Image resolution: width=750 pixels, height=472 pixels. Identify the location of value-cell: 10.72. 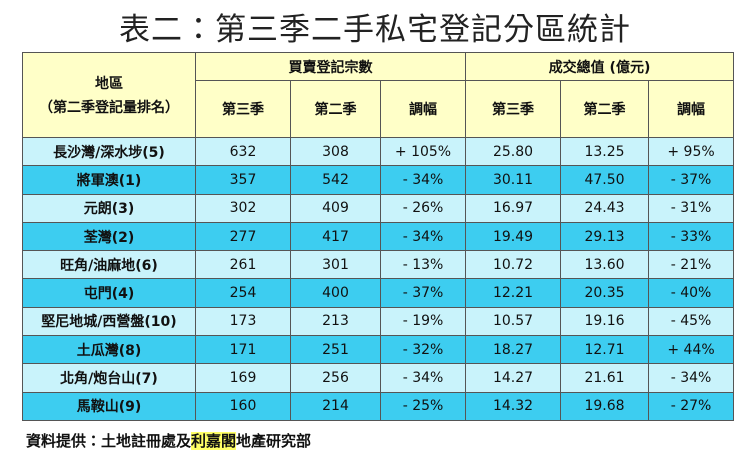
(513, 265).